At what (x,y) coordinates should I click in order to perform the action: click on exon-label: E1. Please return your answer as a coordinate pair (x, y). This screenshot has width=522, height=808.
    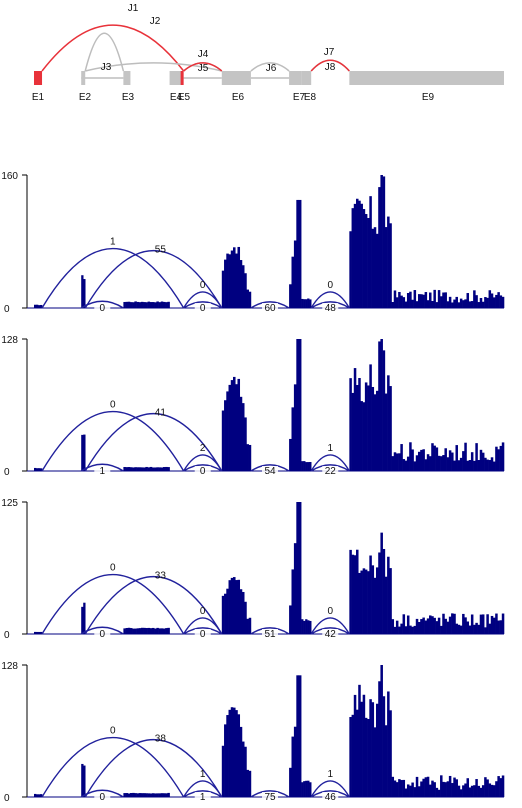
    Looking at the image, I should click on (38, 97).